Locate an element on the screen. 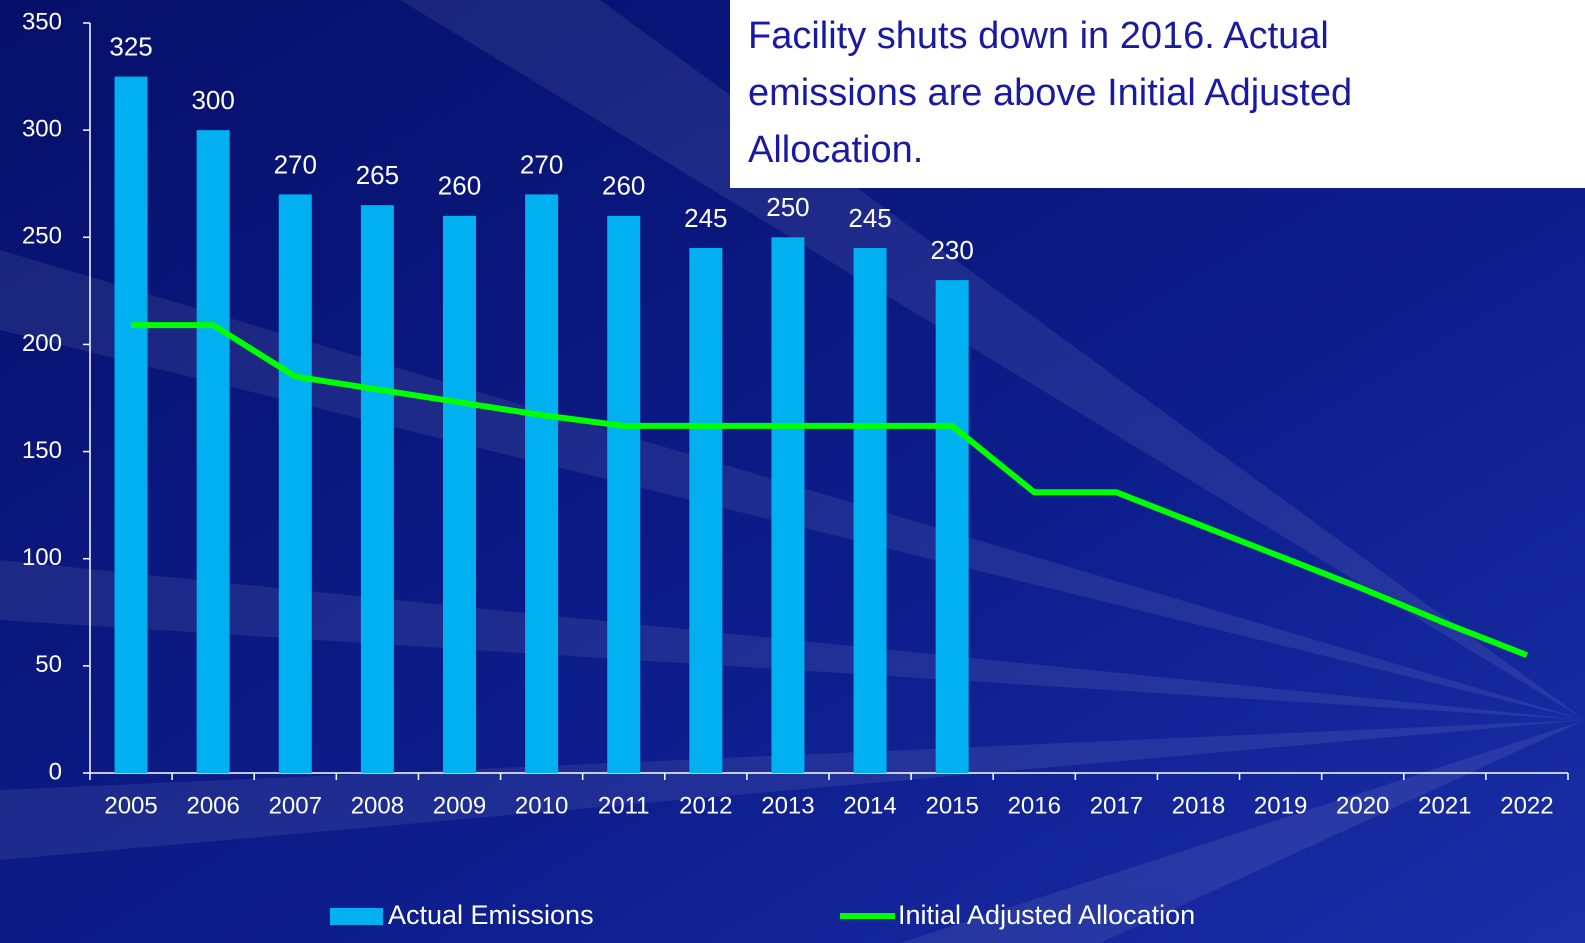 The height and width of the screenshot is (943, 1585). data-label: 300 is located at coordinates (212, 100).